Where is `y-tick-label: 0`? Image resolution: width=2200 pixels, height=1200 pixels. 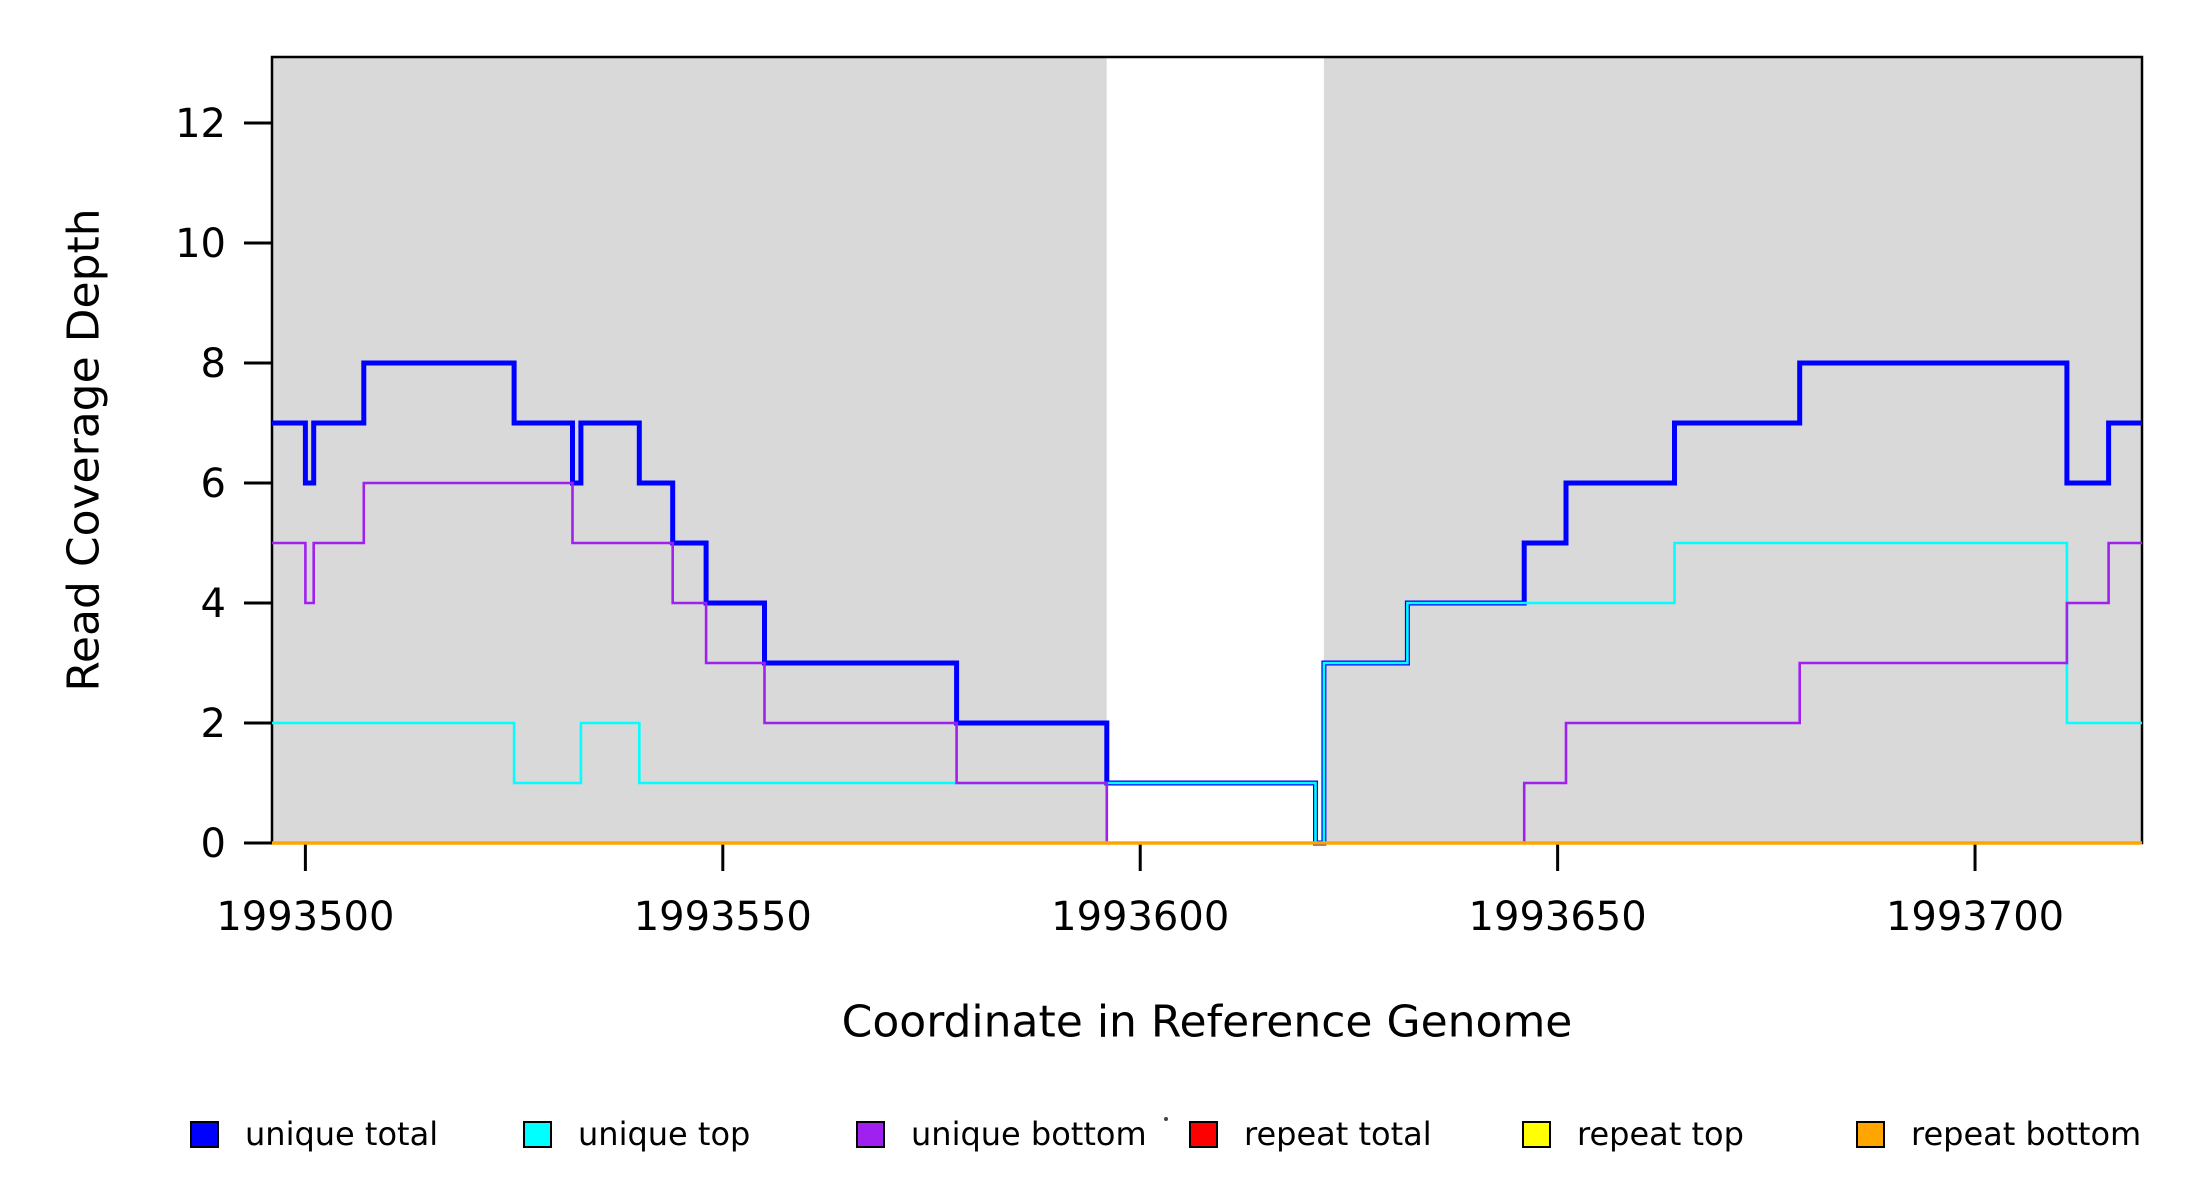
y-tick-label: 0 is located at coordinates (213, 844).